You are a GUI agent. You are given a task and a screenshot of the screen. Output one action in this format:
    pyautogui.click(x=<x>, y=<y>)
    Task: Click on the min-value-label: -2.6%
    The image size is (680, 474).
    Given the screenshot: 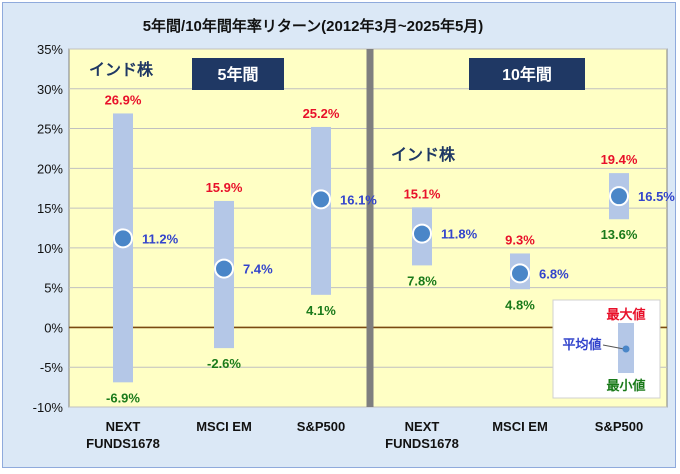 What is the action you would take?
    pyautogui.click(x=224, y=363)
    